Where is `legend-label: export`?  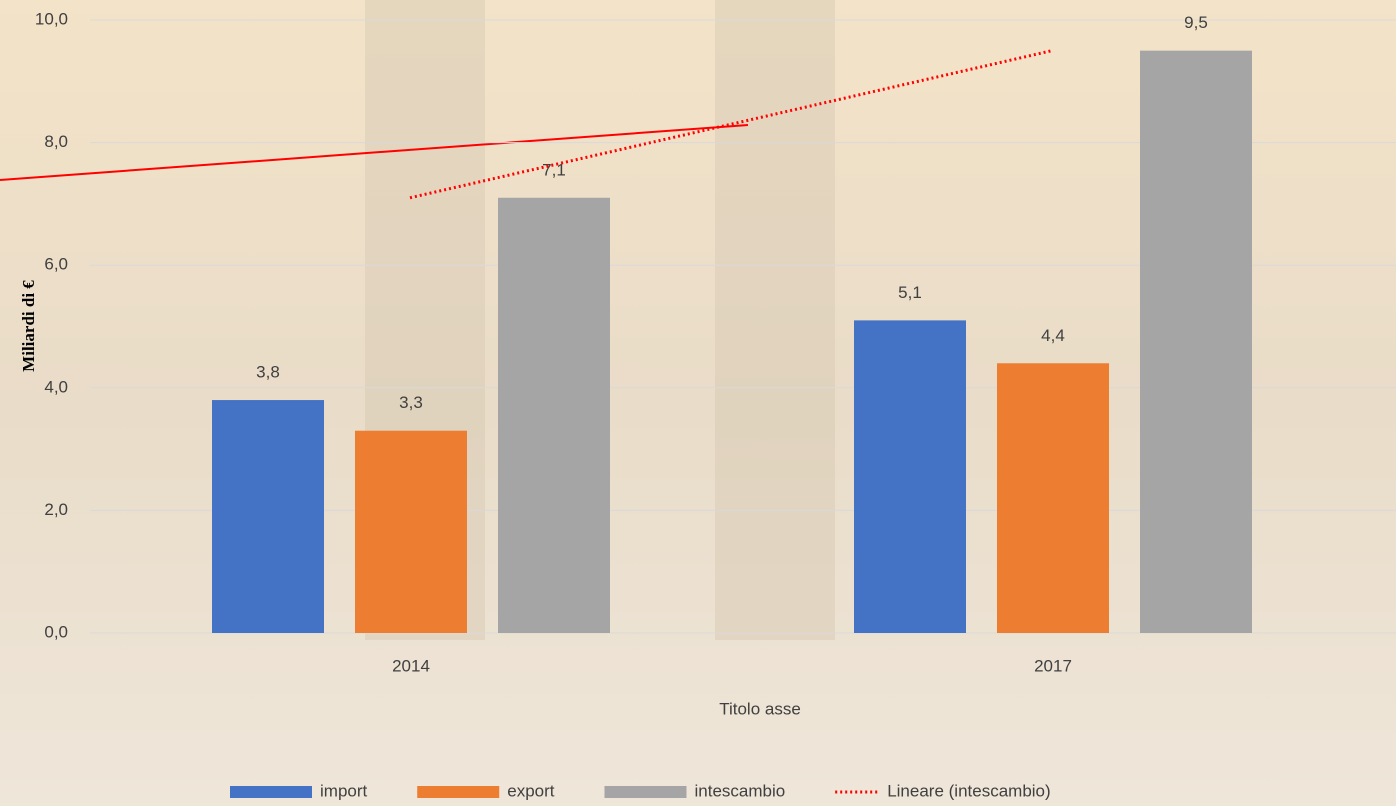 legend-label: export is located at coordinates (531, 790).